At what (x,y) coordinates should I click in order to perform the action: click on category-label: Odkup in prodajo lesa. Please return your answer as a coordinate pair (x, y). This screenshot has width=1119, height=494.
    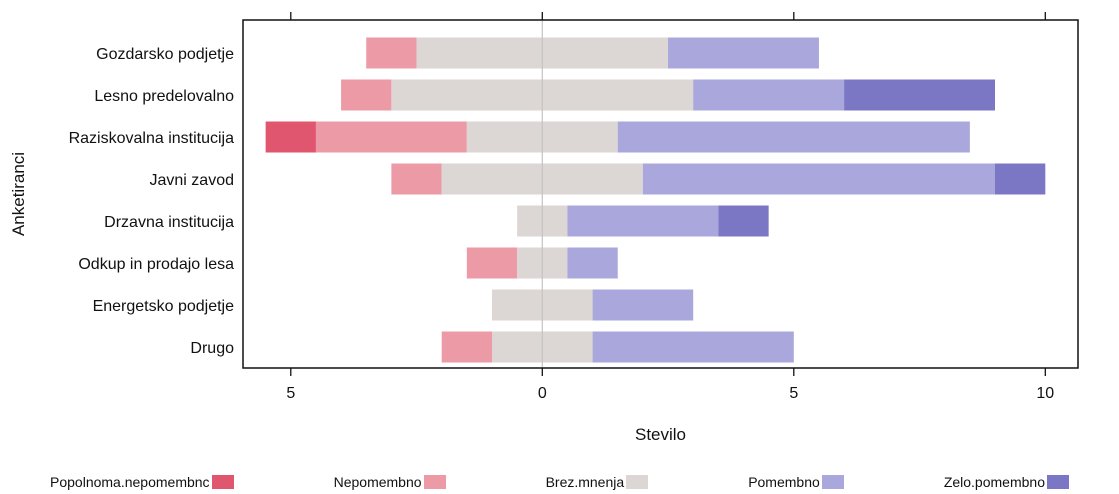
    Looking at the image, I should click on (156, 264).